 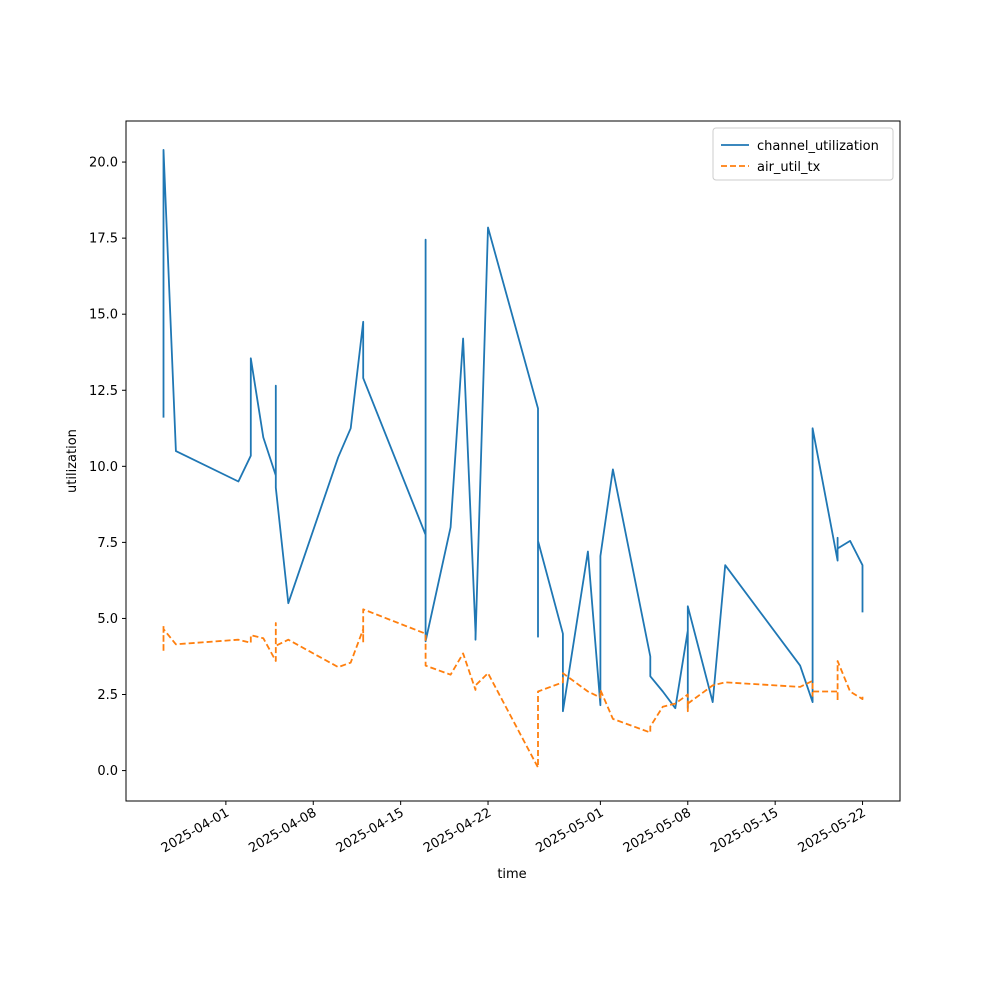 I want to click on y-tick-label: 17.5, so click(x=103, y=239).